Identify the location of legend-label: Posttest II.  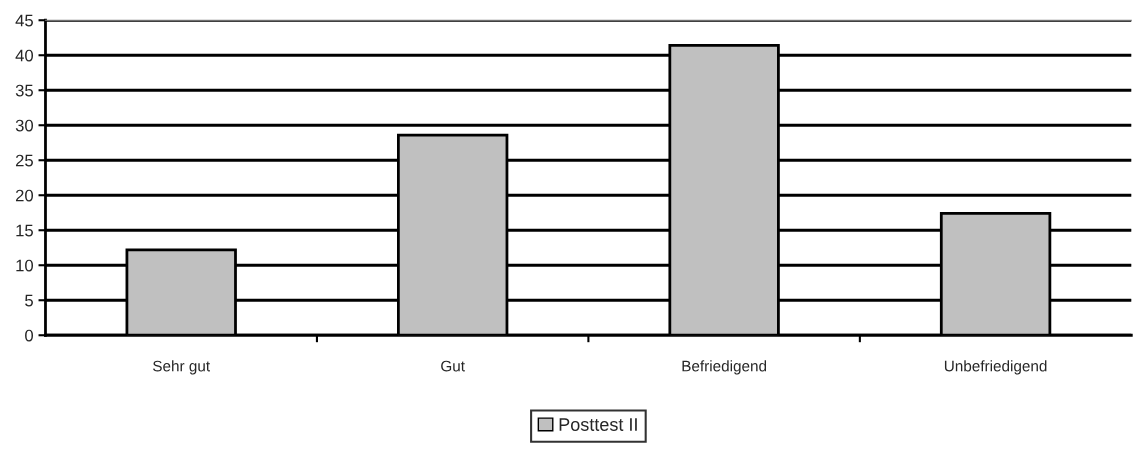
(598, 424).